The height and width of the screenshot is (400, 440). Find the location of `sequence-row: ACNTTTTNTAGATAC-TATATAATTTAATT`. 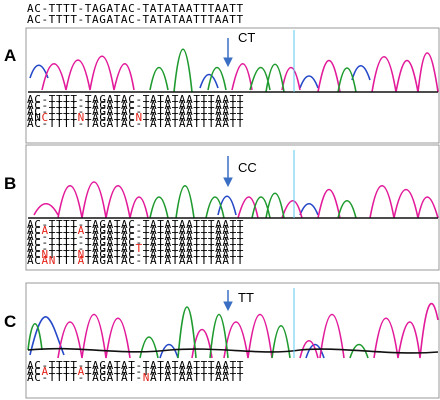

sequence-row: ACNTTTTNTAGATAC-TATATAATTTAATT is located at coordinates (136, 254).